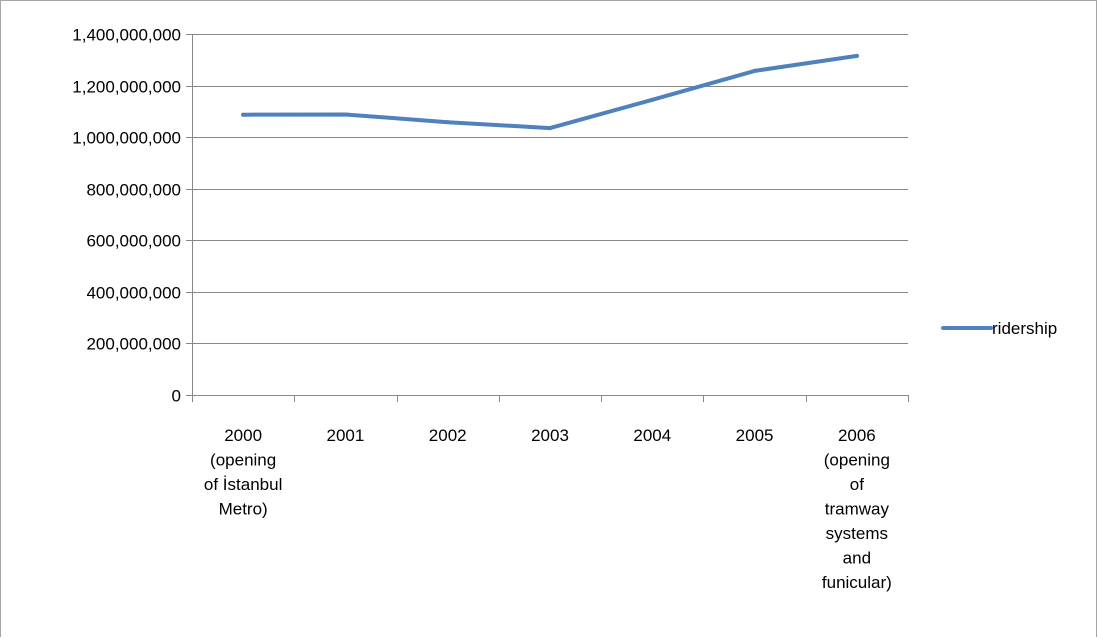 The image size is (1098, 638). What do you see at coordinates (126, 87) in the screenshot?
I see `y-tick-label: 1,200,000,000` at bounding box center [126, 87].